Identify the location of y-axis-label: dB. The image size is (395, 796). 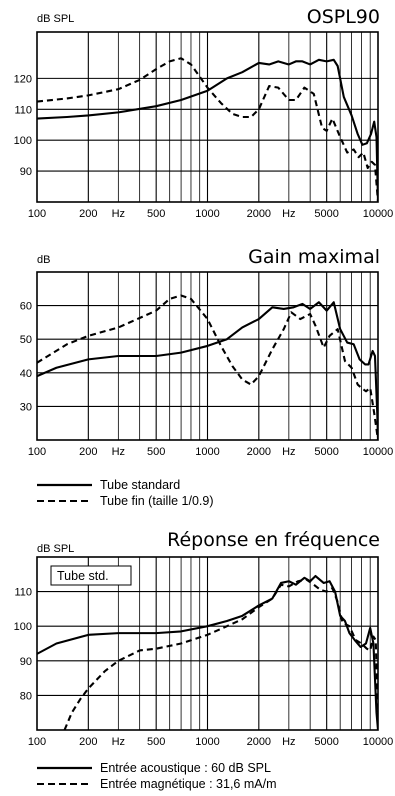
(43, 260).